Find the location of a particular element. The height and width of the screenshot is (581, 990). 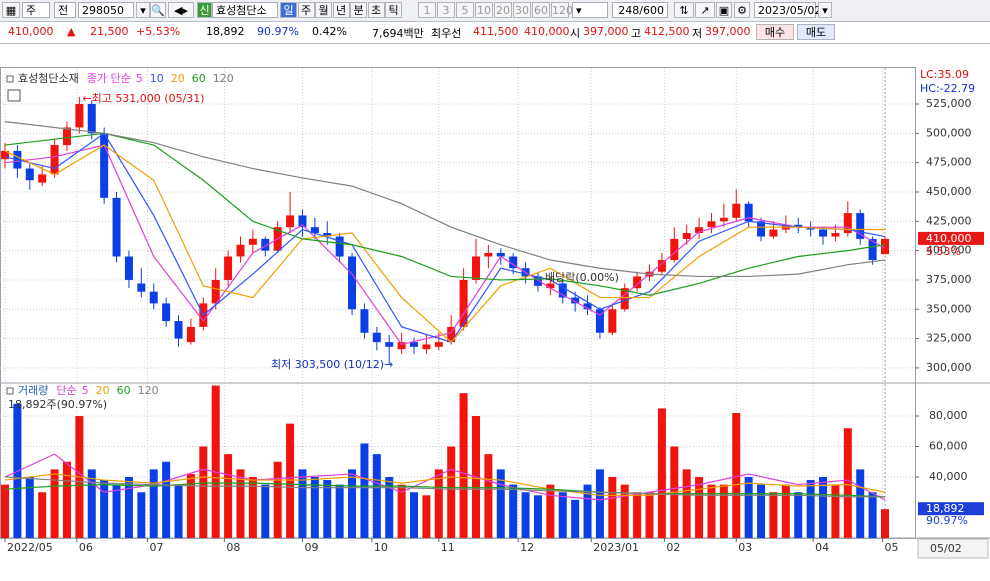

high-label: 고 is located at coordinates (636, 33).